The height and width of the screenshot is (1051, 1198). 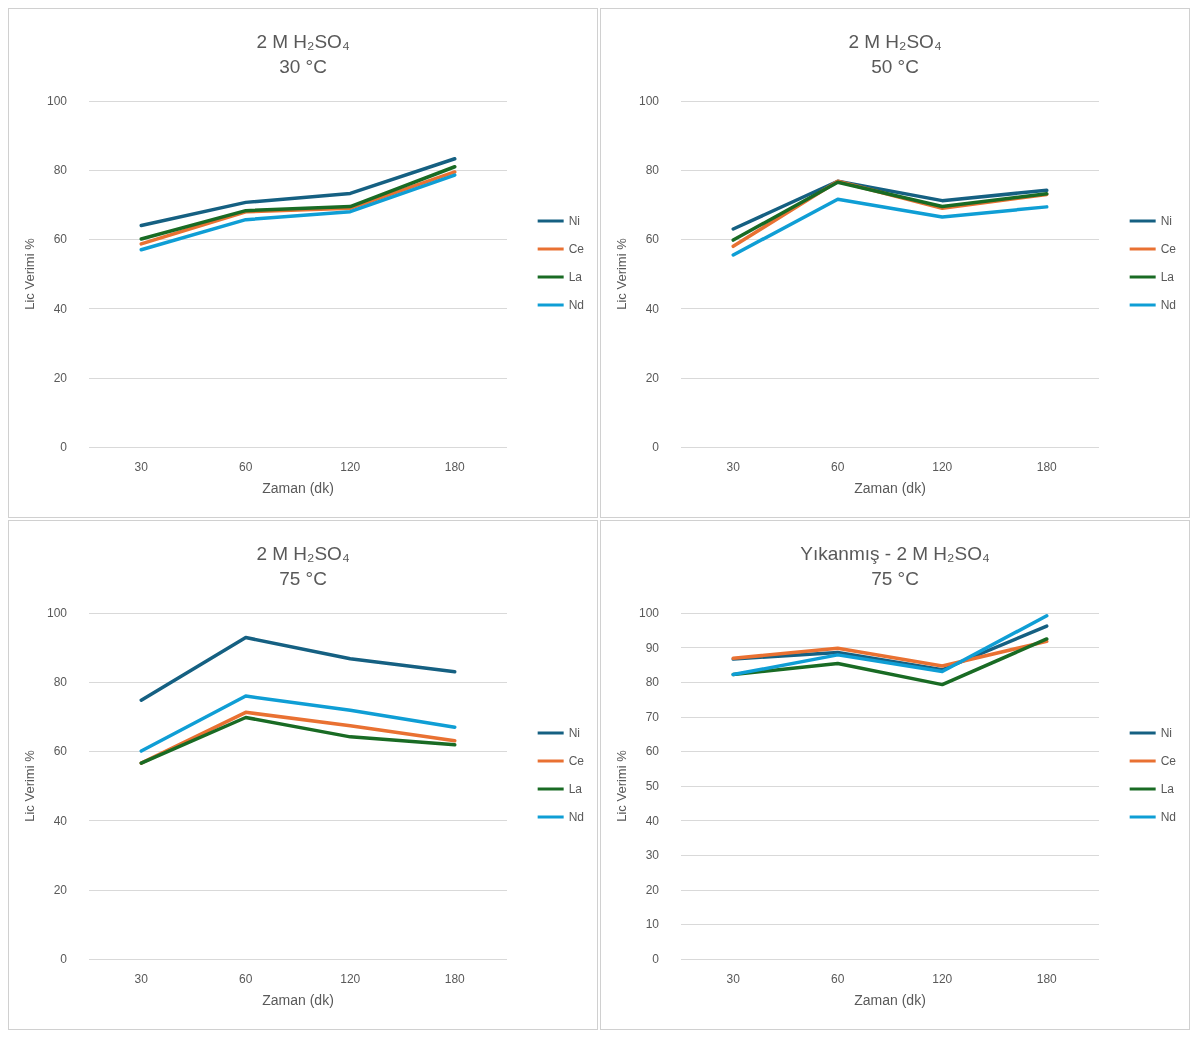 What do you see at coordinates (652, 716) in the screenshot?
I see `y-tick-label: 70` at bounding box center [652, 716].